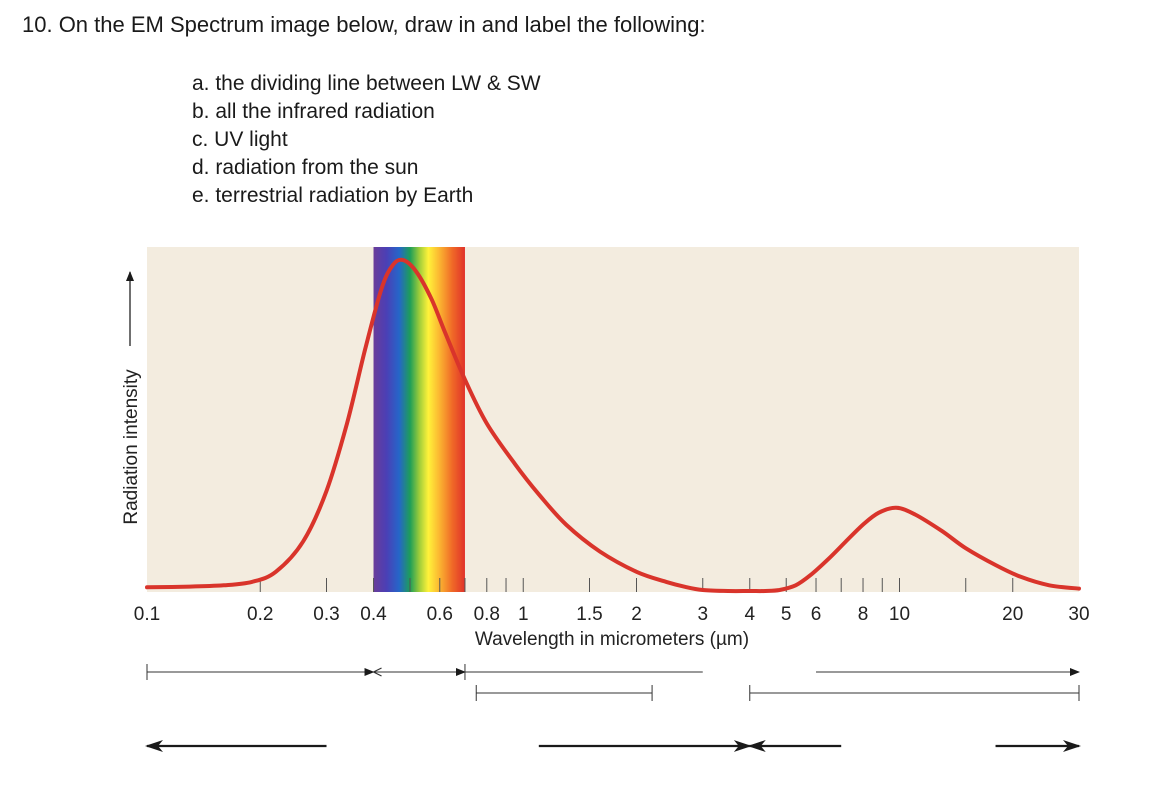 The width and height of the screenshot is (1176, 802). I want to click on x-axis-ticks, so click(636, 585).